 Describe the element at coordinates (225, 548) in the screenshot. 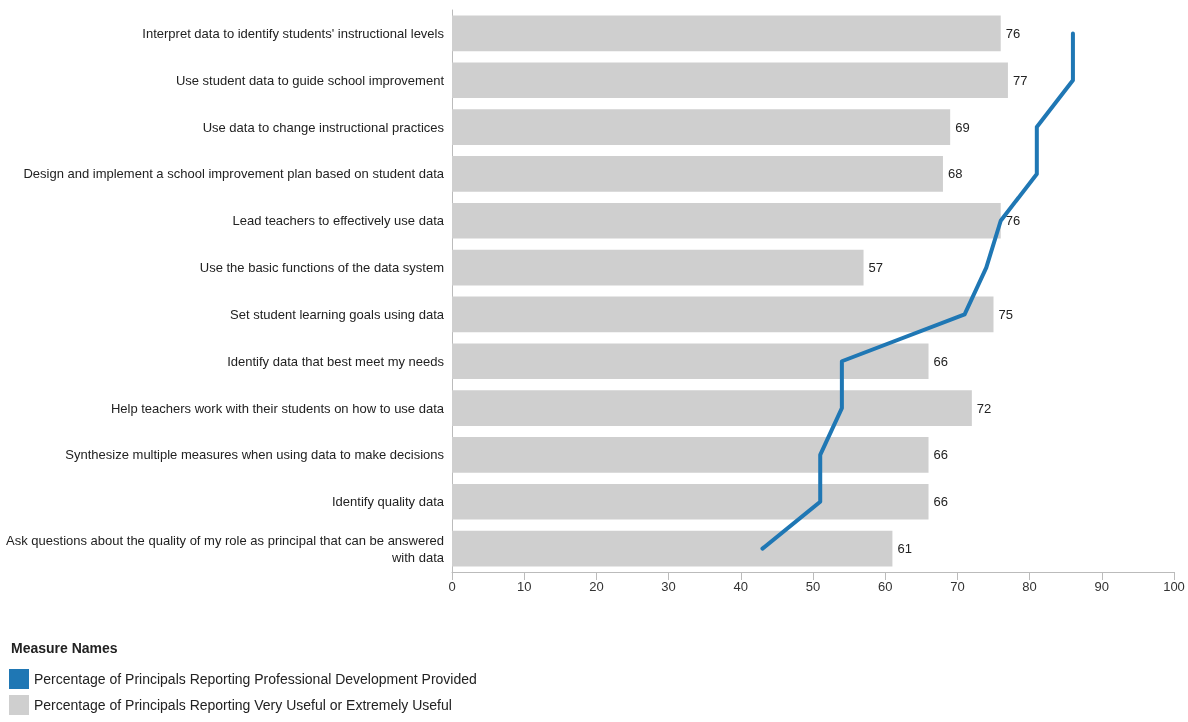

I see `y-tick-label: Ask questions about the quality of my role as principal that can be answered with data` at that location.